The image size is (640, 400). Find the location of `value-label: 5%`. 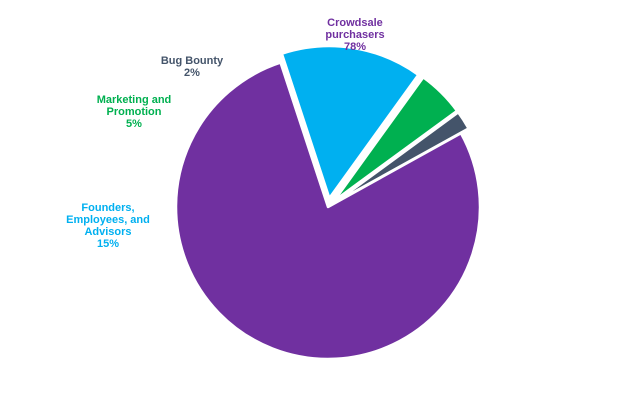

value-label: 5% is located at coordinates (134, 124).